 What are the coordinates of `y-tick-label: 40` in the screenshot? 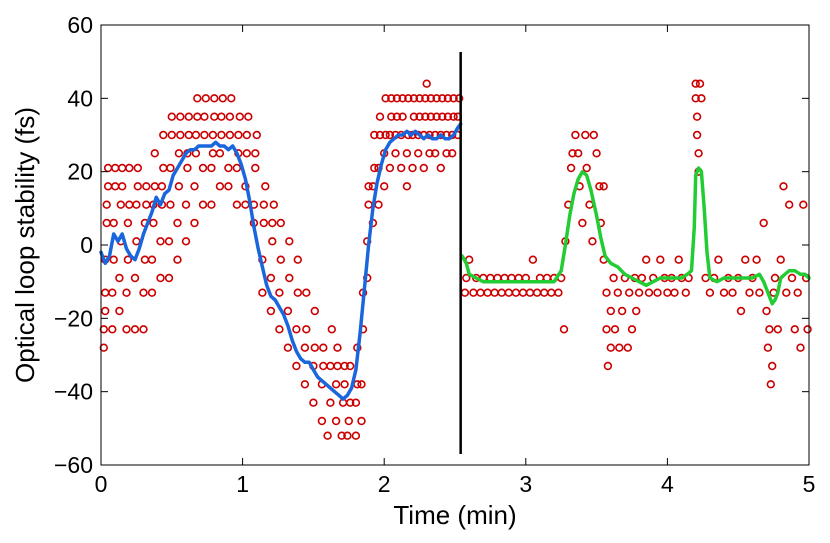 It's located at (80, 98).